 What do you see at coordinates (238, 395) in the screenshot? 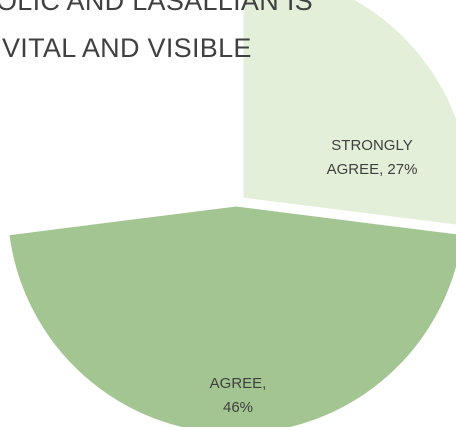
I see `slice-label-agree: AGREE, 46%` at bounding box center [238, 395].